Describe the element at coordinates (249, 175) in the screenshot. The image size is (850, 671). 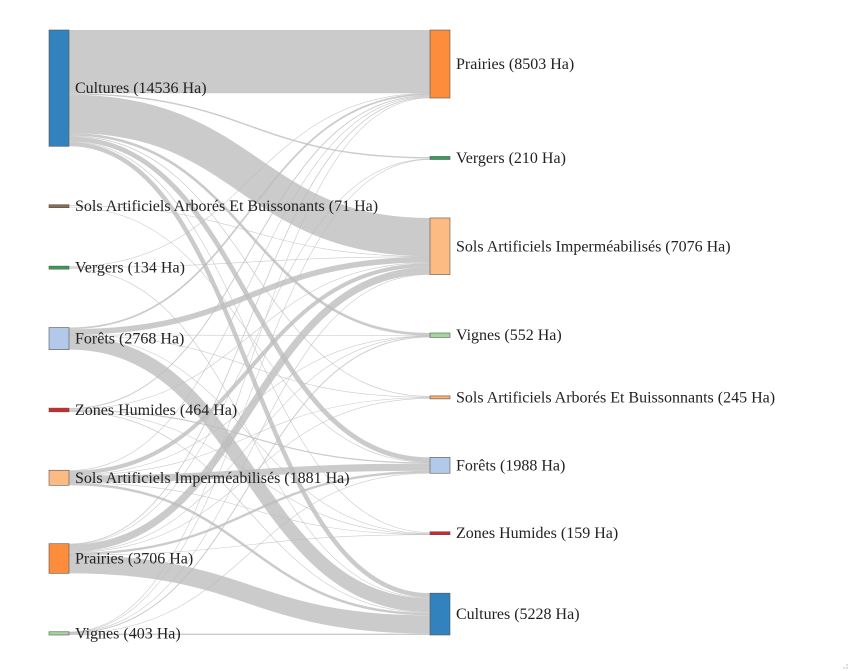
I see `sankey-link-cultures-to-sai` at that location.